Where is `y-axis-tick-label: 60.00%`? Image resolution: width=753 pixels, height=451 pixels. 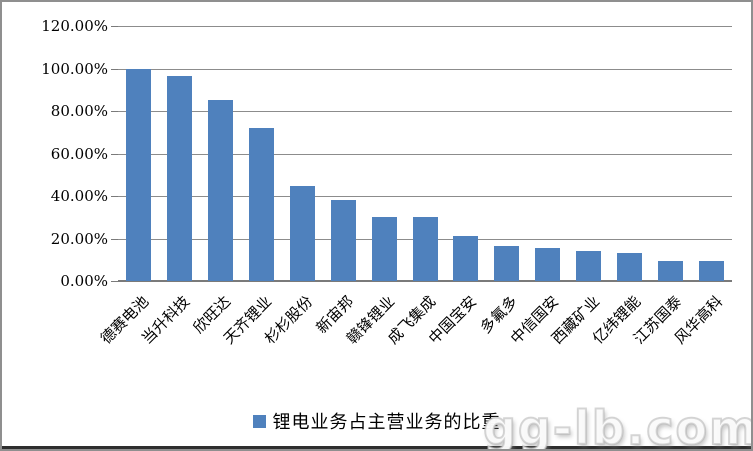 y-axis-tick-label: 60.00% is located at coordinates (79, 153).